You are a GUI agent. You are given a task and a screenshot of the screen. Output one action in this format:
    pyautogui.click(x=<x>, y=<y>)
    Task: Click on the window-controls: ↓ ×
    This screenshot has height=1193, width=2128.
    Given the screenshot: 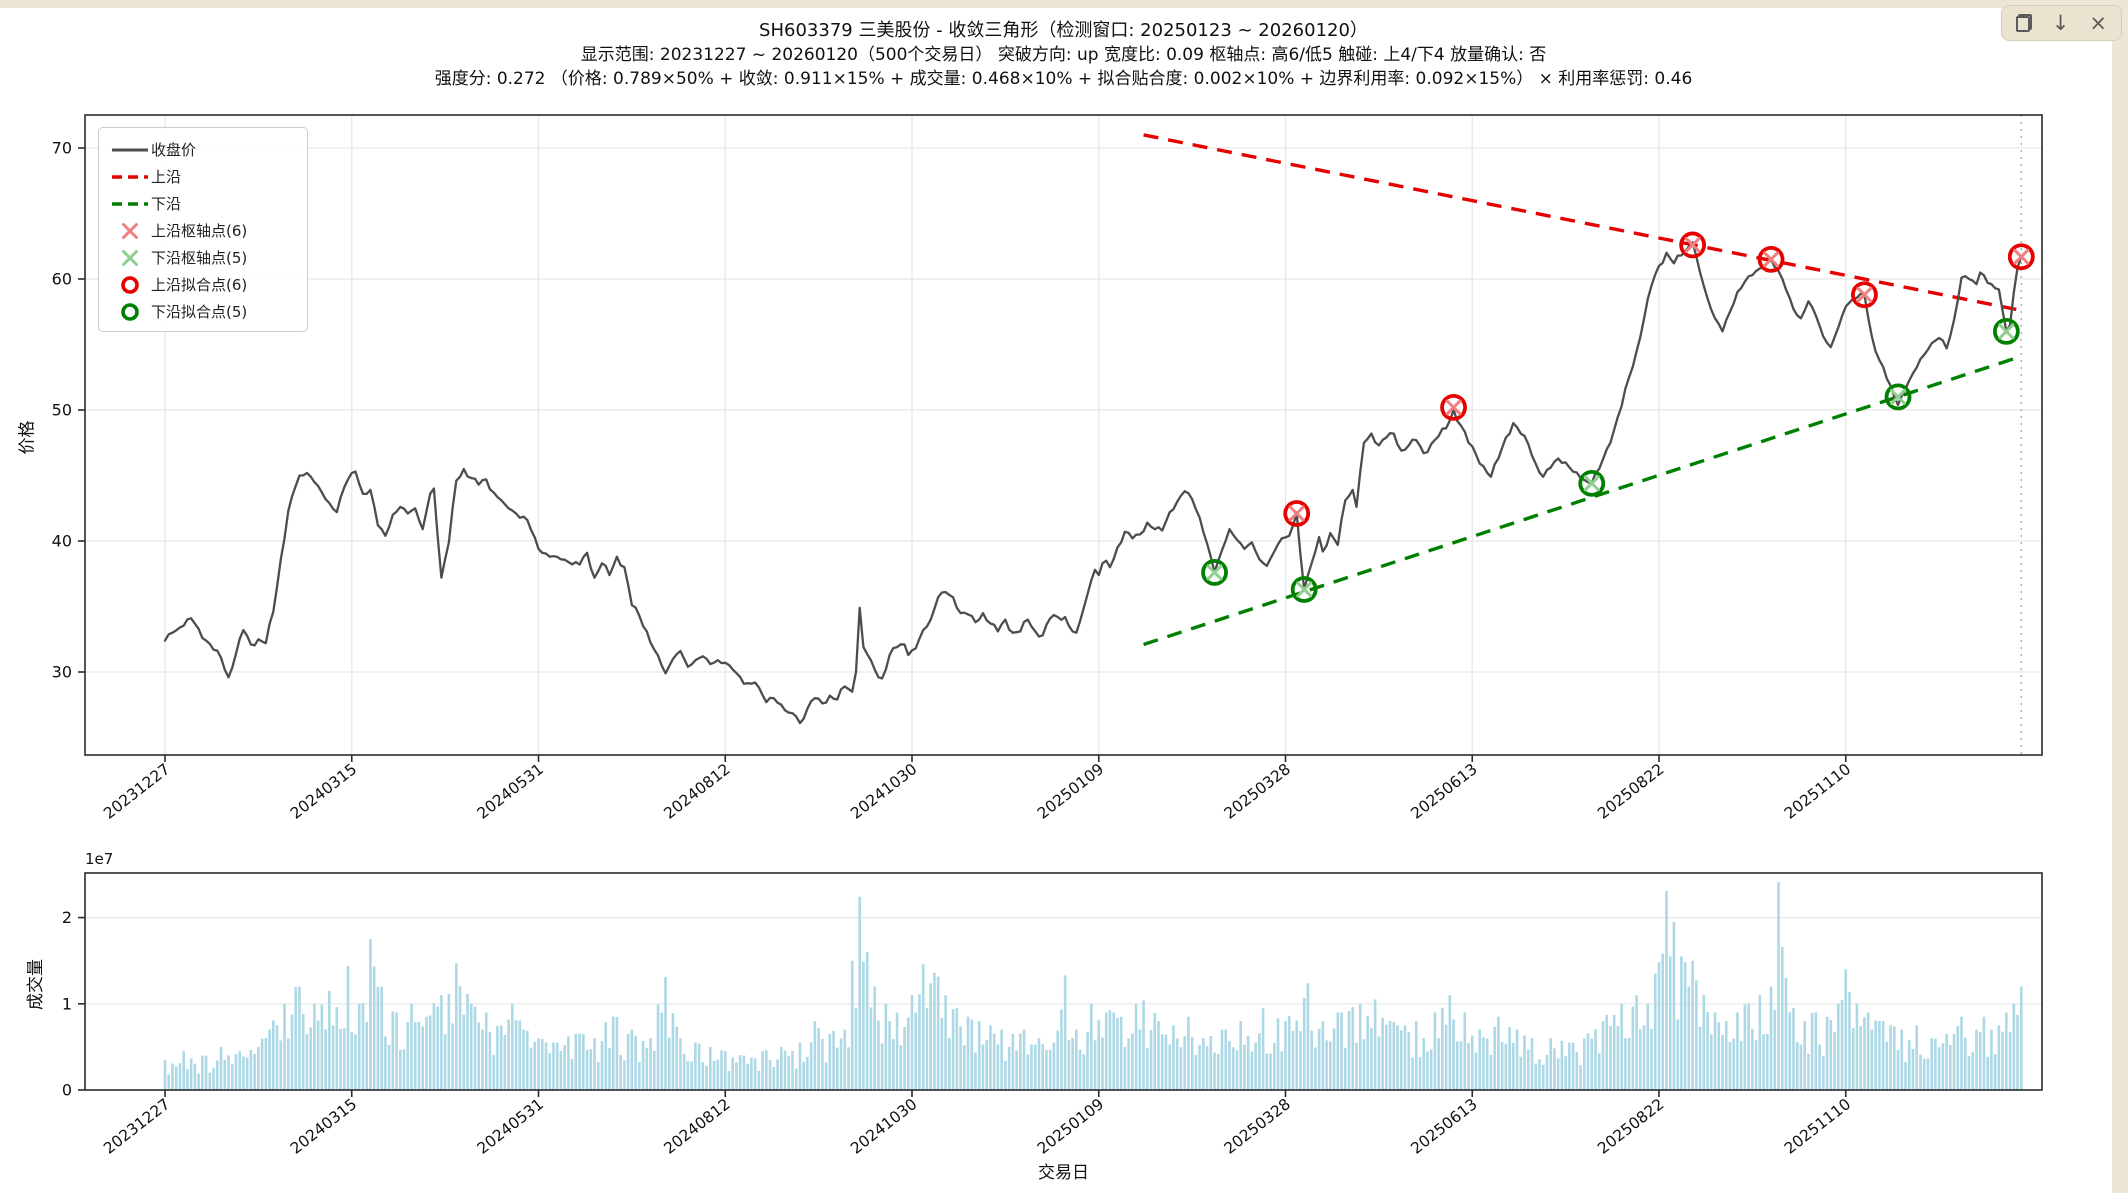 What is the action you would take?
    pyautogui.click(x=2061, y=23)
    